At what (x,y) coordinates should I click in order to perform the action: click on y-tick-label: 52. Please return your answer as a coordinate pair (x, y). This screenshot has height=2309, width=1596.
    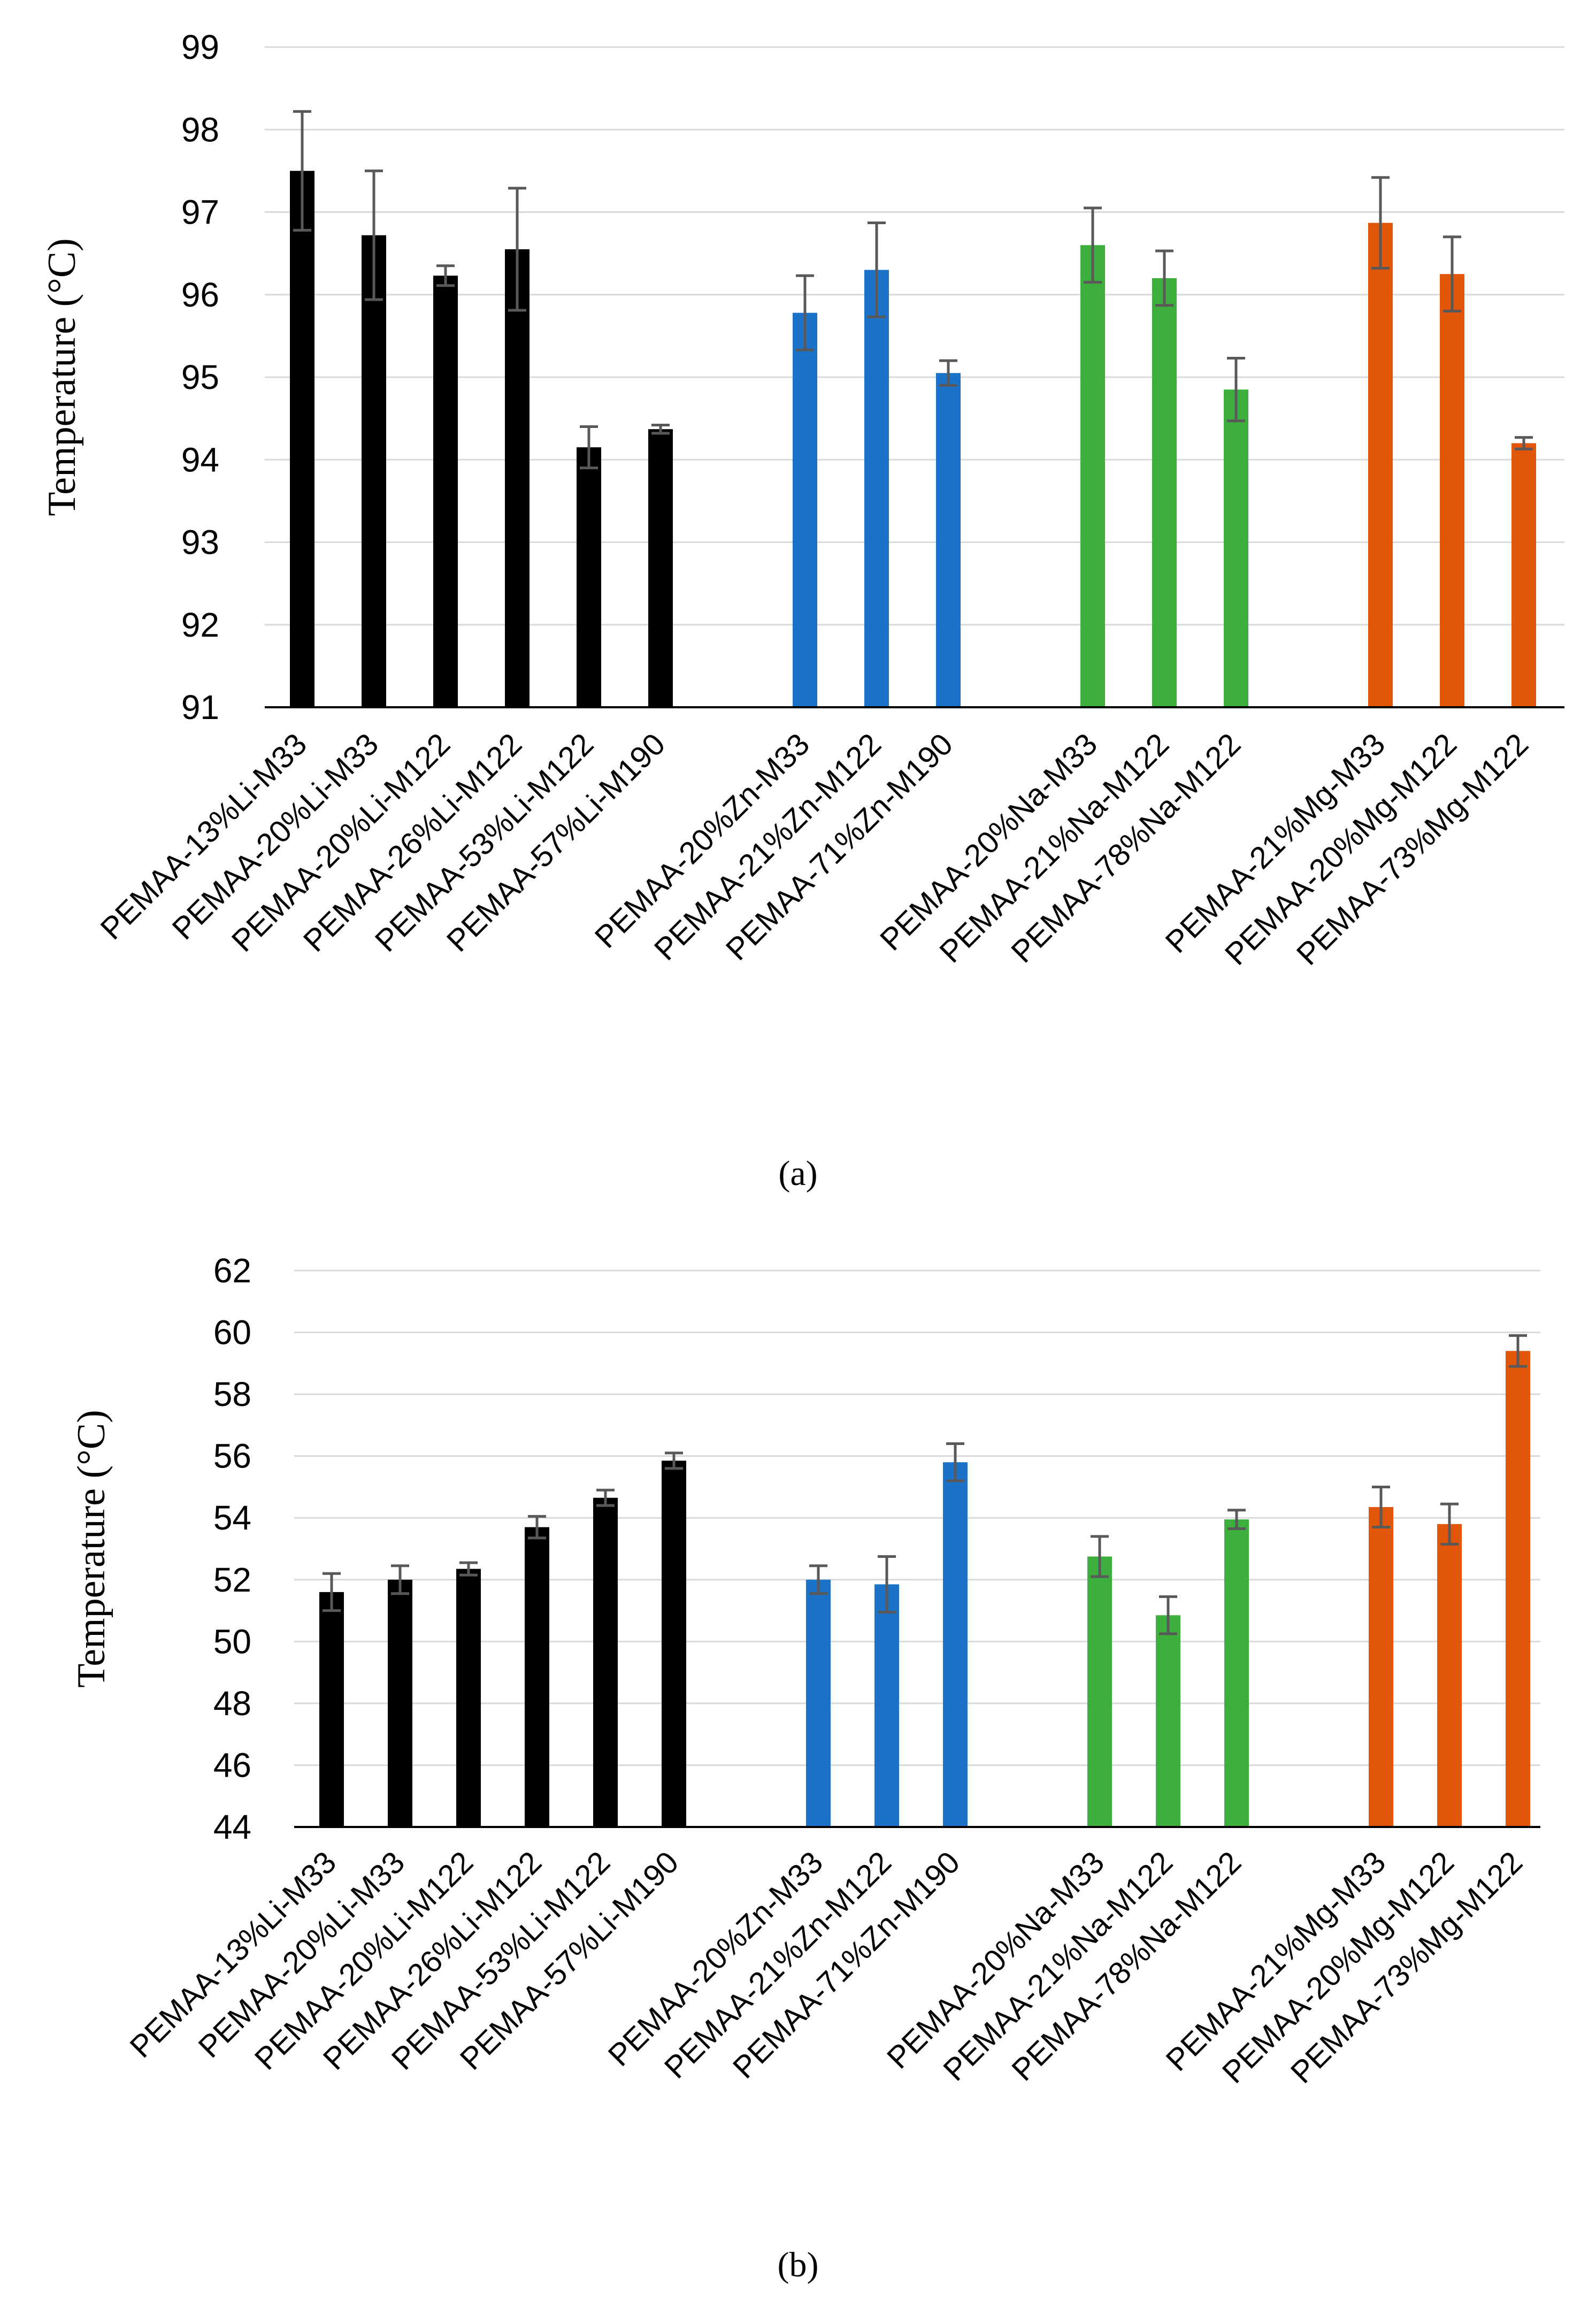
    Looking at the image, I should click on (232, 1580).